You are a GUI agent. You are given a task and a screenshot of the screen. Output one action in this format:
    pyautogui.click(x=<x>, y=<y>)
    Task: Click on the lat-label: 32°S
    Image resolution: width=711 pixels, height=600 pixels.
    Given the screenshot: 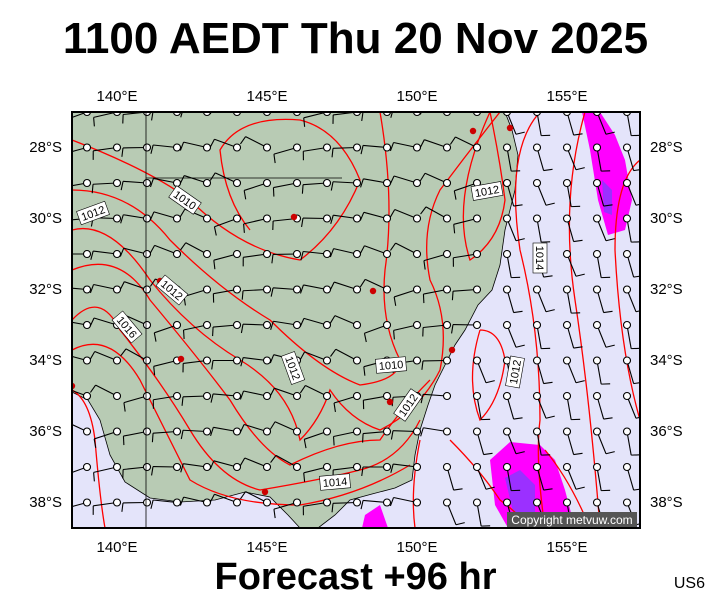 What is the action you would take?
    pyautogui.click(x=666, y=289)
    